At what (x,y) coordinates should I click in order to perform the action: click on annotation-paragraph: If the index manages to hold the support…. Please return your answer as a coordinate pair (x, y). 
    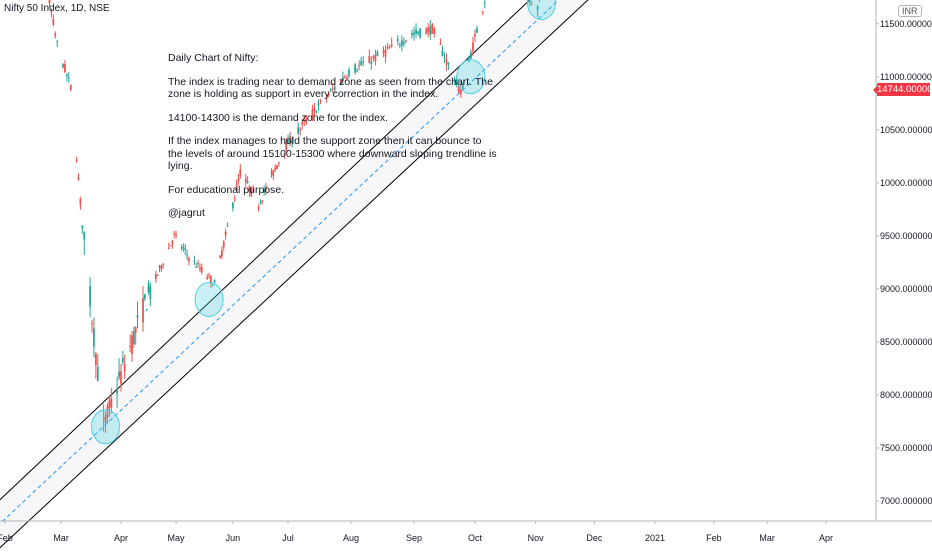
    Looking at the image, I should click on (332, 153).